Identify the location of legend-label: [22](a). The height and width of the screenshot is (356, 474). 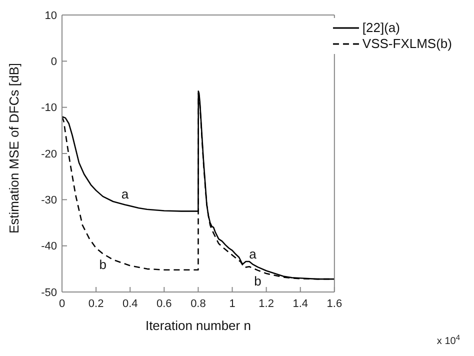
(381, 28).